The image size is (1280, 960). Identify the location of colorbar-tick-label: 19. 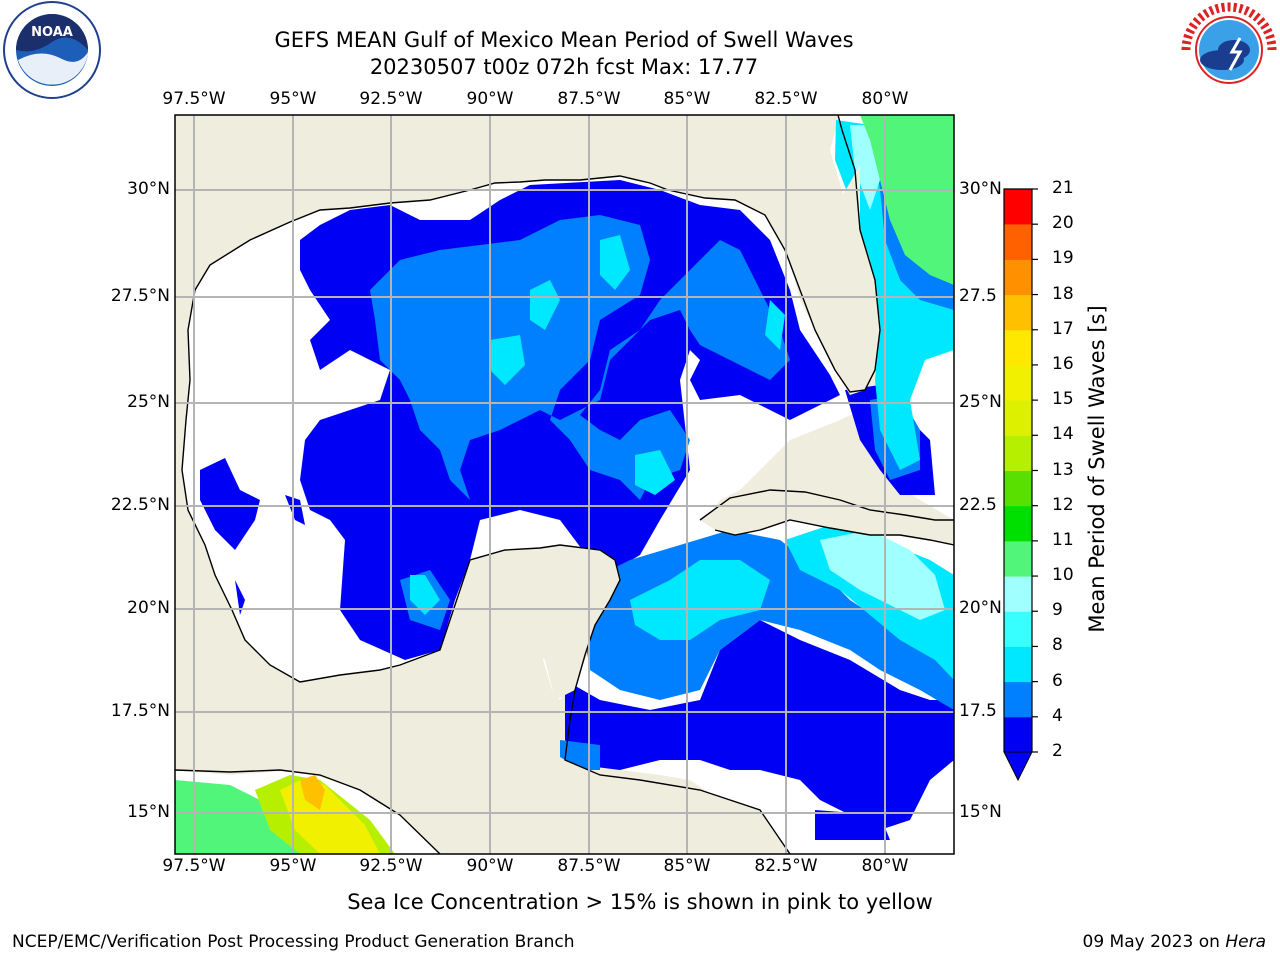
(1063, 258).